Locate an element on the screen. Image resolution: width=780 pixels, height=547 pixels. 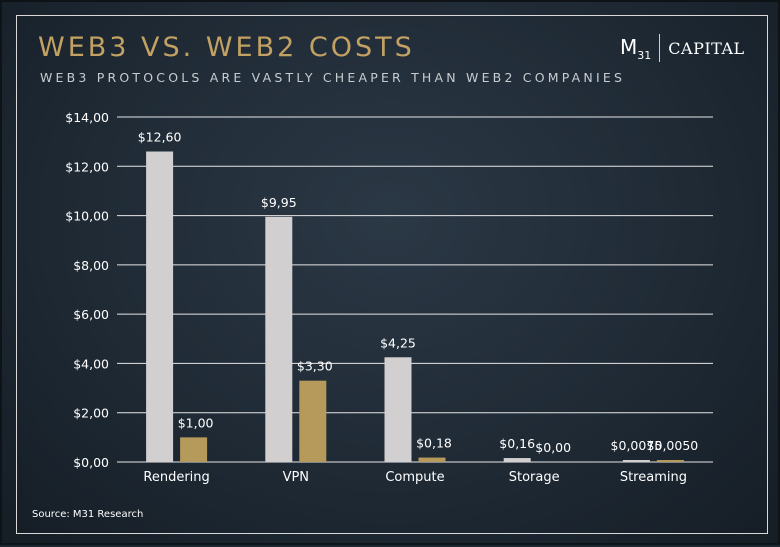
data-label: $4,25 is located at coordinates (398, 342).